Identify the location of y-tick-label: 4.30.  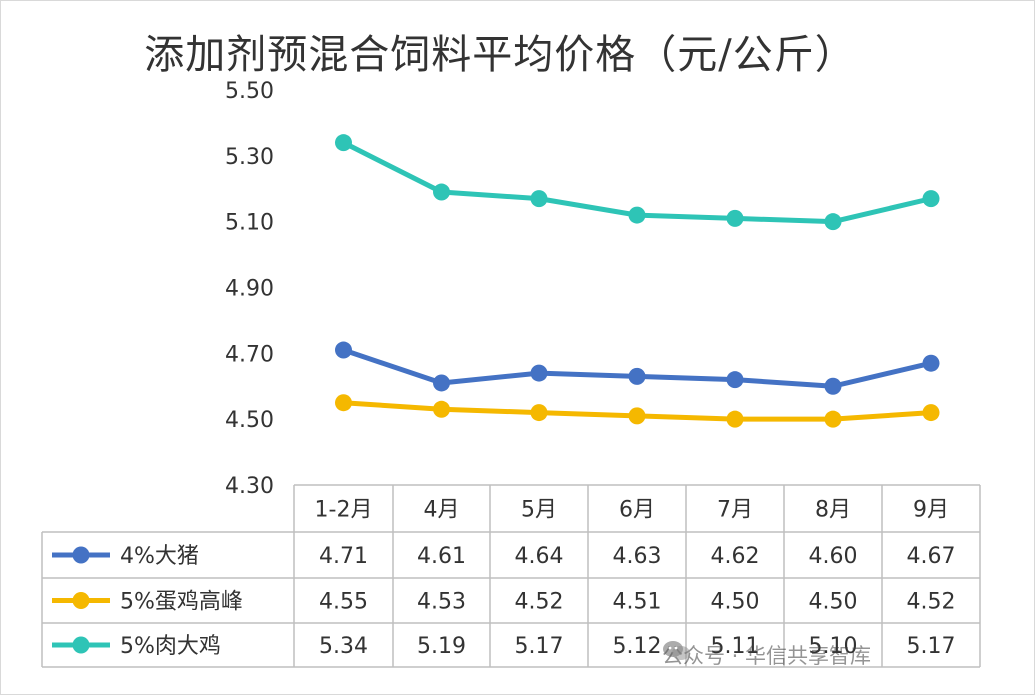
(249, 486).